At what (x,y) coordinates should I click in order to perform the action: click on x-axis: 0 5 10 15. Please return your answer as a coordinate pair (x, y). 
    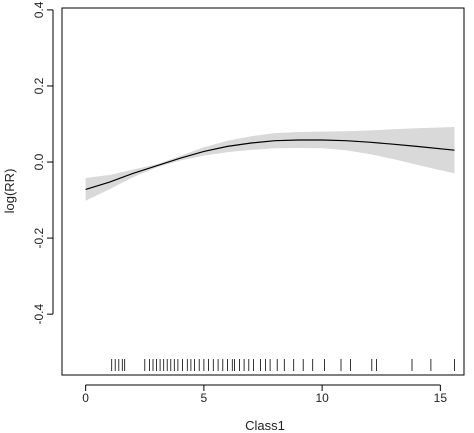
    Looking at the image, I should click on (265, 394).